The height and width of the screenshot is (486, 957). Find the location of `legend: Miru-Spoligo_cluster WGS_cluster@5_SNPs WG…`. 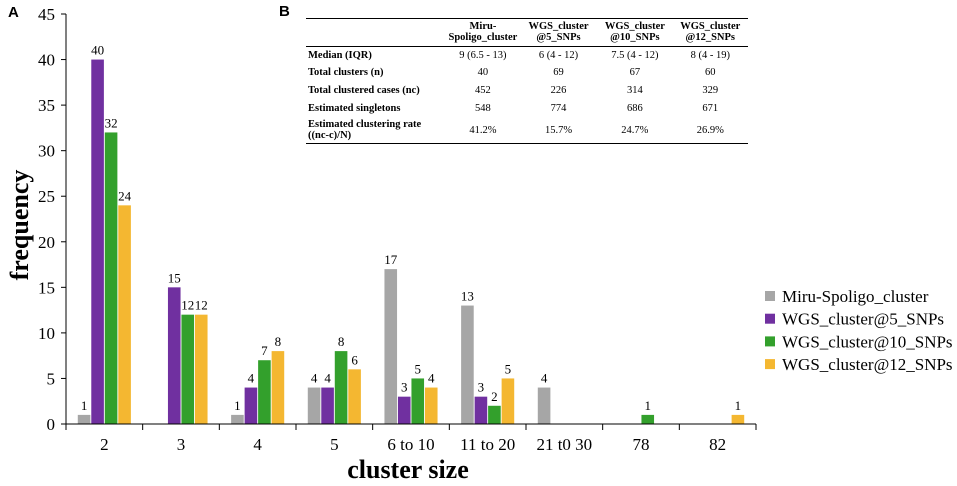

legend: Miru-Spoligo_cluster WGS_cluster@5_SNPs WG… is located at coordinates (859, 330).